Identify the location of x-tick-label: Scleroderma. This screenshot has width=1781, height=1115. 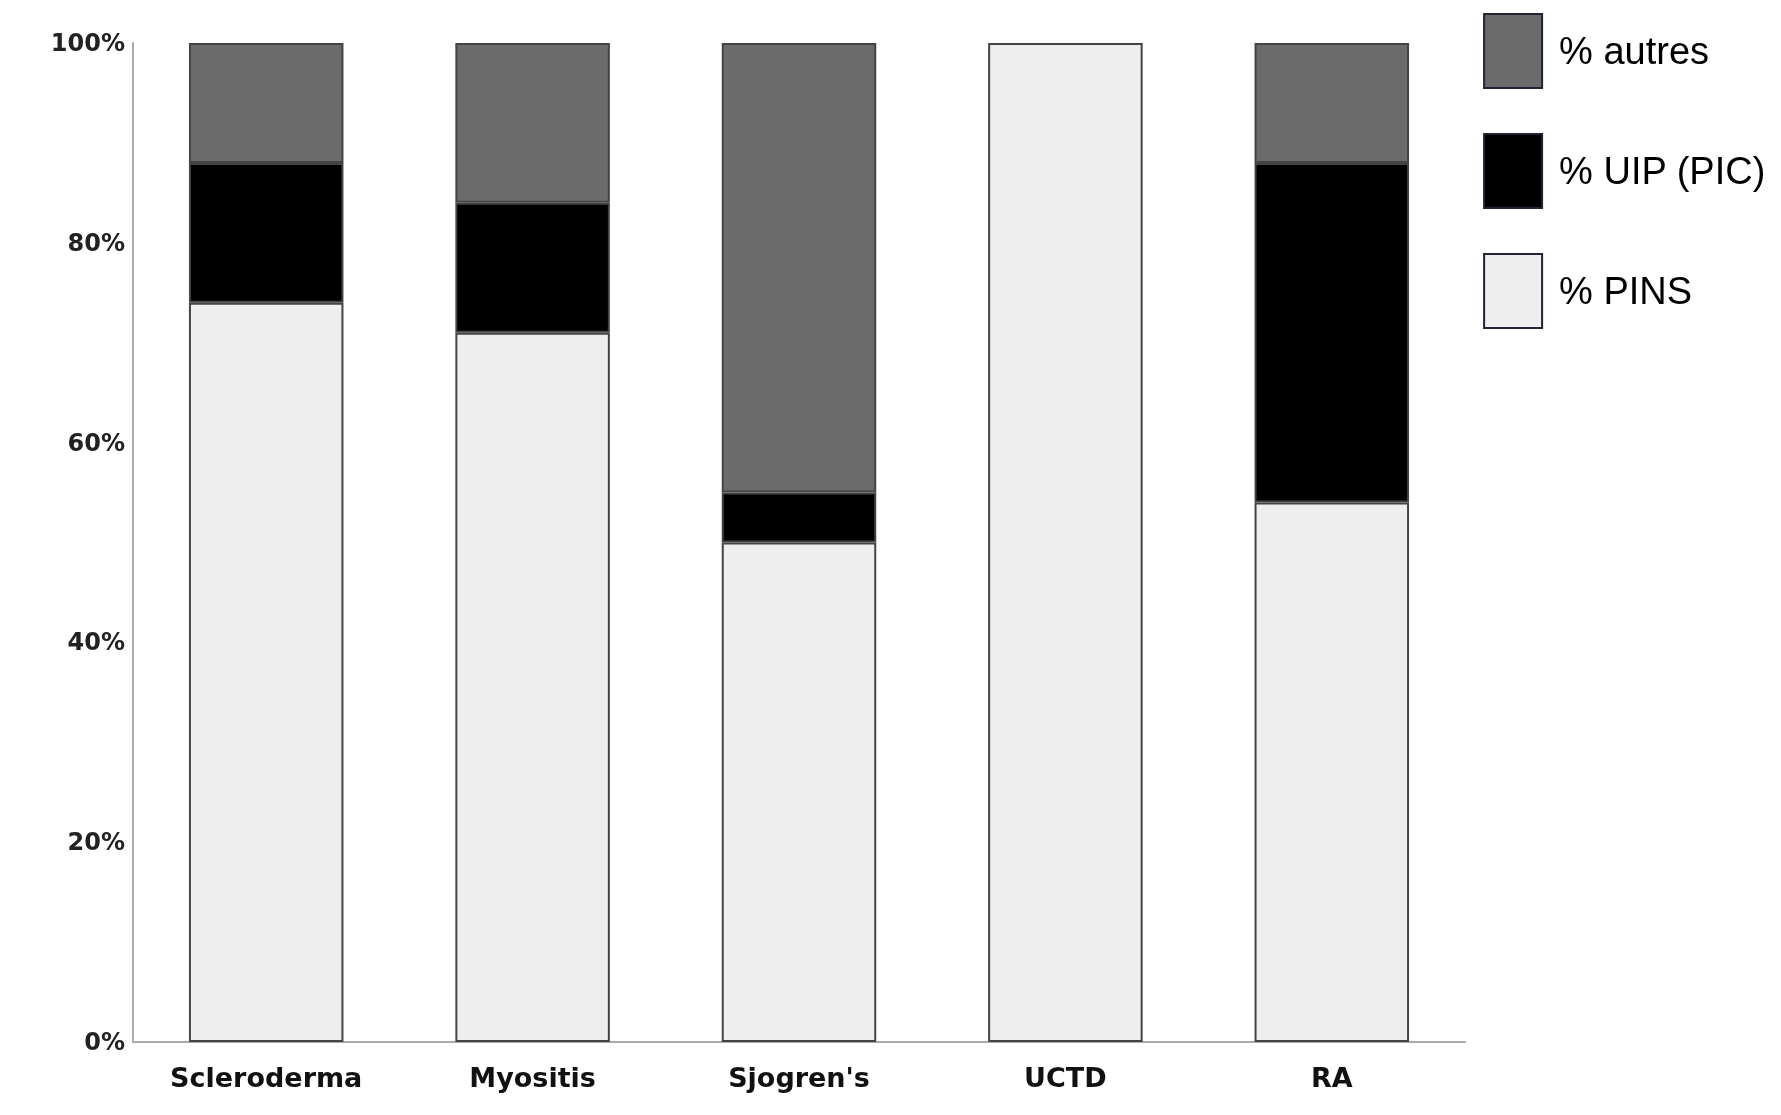
(266, 1077).